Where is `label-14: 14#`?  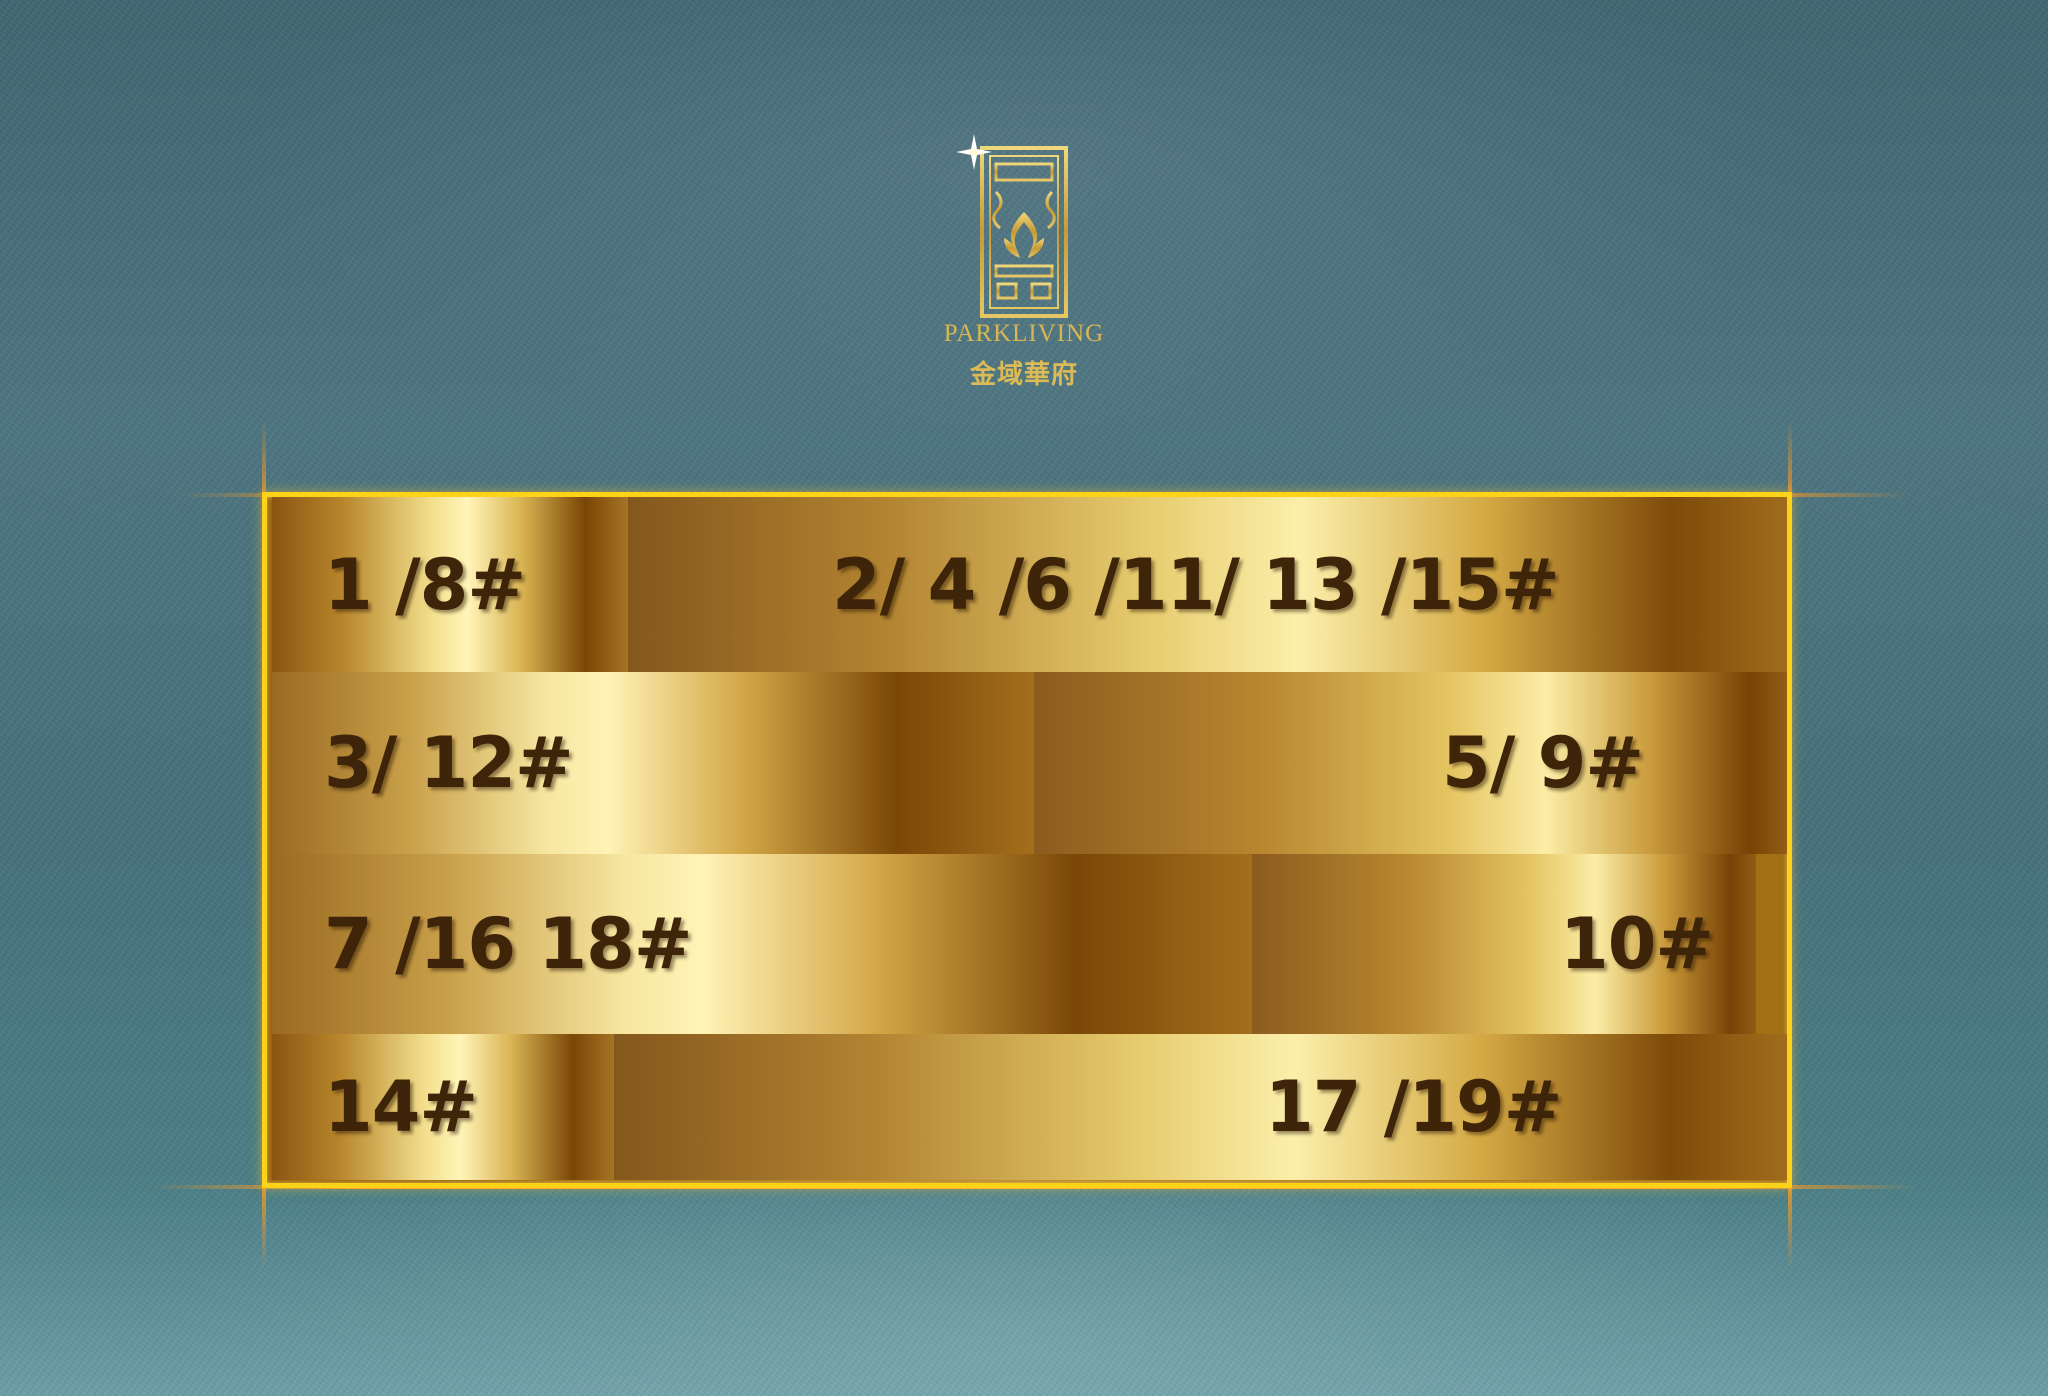 label-14: 14# is located at coordinates (401, 1107).